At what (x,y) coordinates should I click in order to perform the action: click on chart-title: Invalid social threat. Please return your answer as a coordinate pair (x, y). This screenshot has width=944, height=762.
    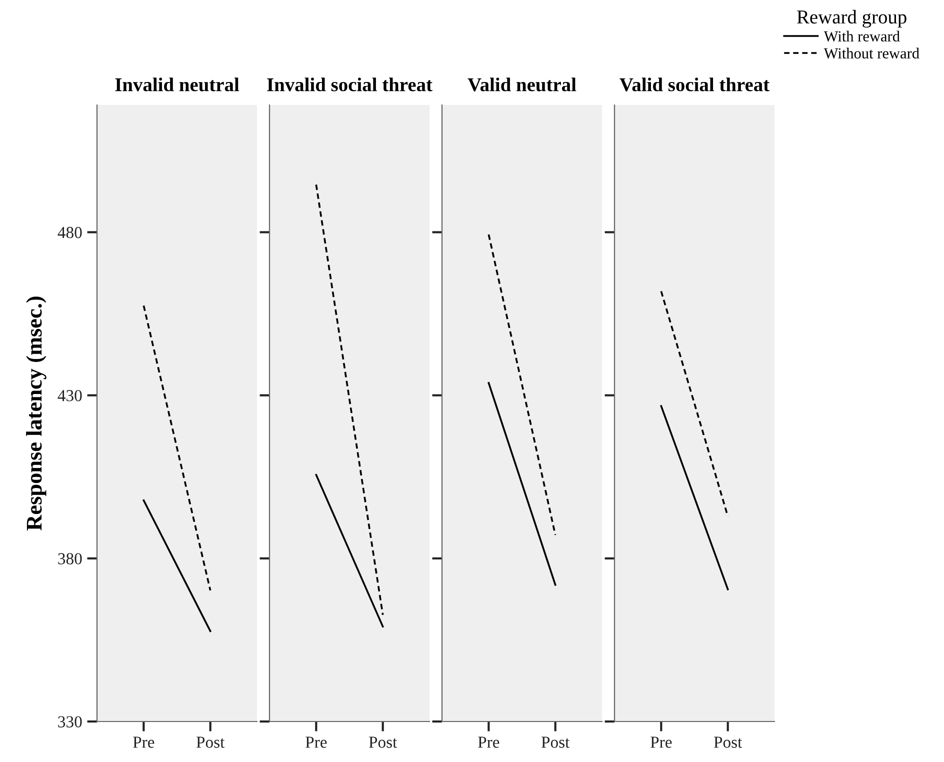
    Looking at the image, I should click on (349, 85).